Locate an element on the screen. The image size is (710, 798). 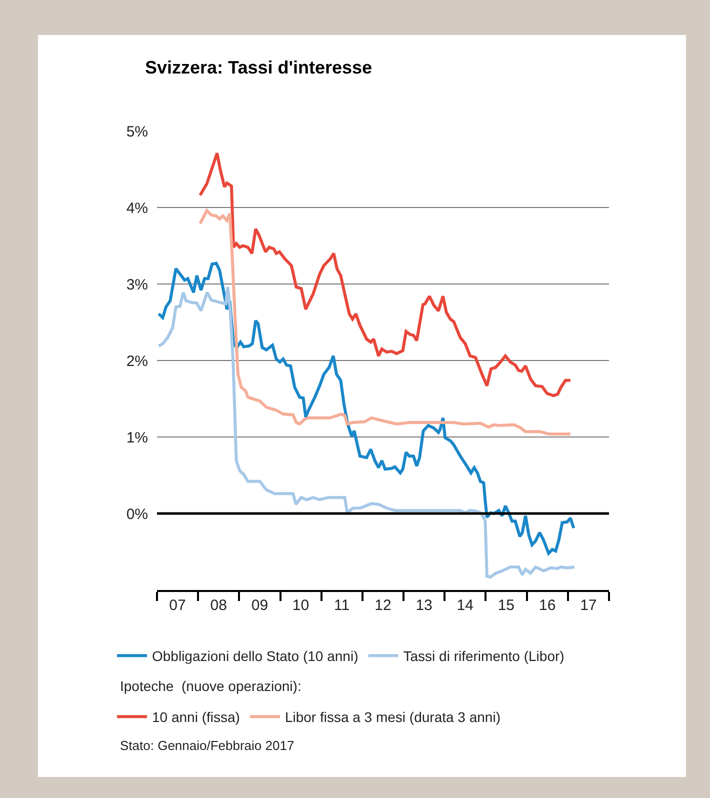
y-tick-label: 5% is located at coordinates (137, 131).